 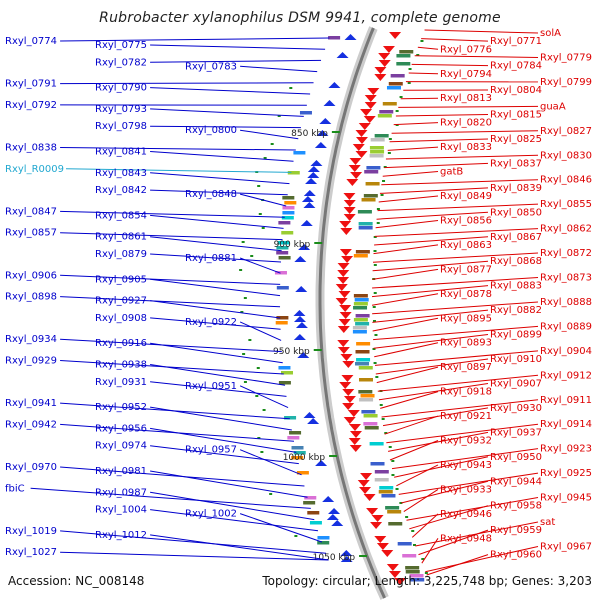 I want to click on left-gene-label: Rxyl_0952, so click(x=121, y=407).